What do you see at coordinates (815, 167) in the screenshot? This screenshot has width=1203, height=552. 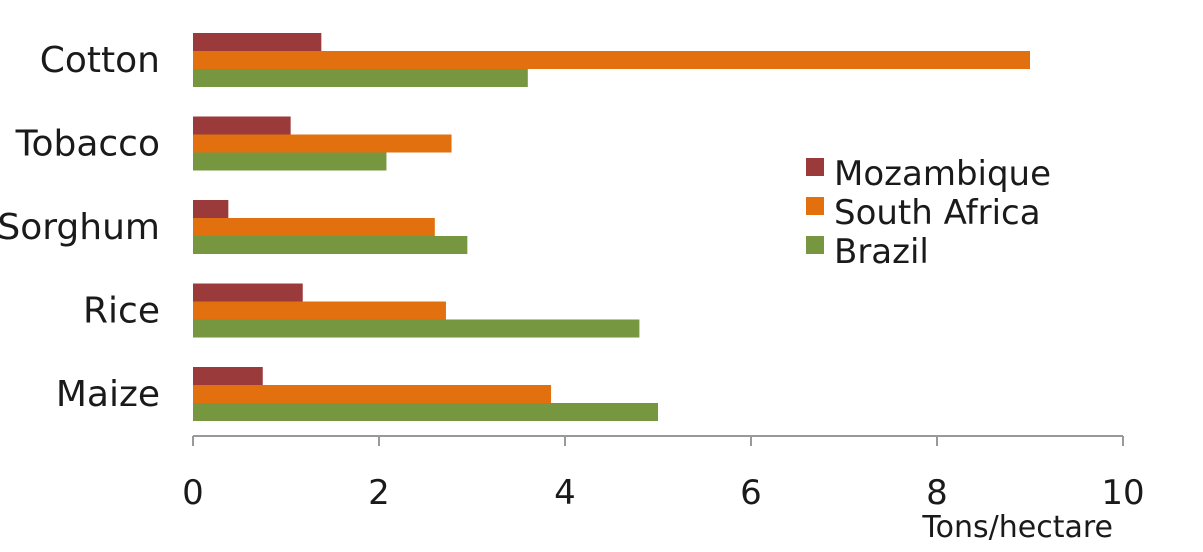 I see `legend-swatch-mozambique` at bounding box center [815, 167].